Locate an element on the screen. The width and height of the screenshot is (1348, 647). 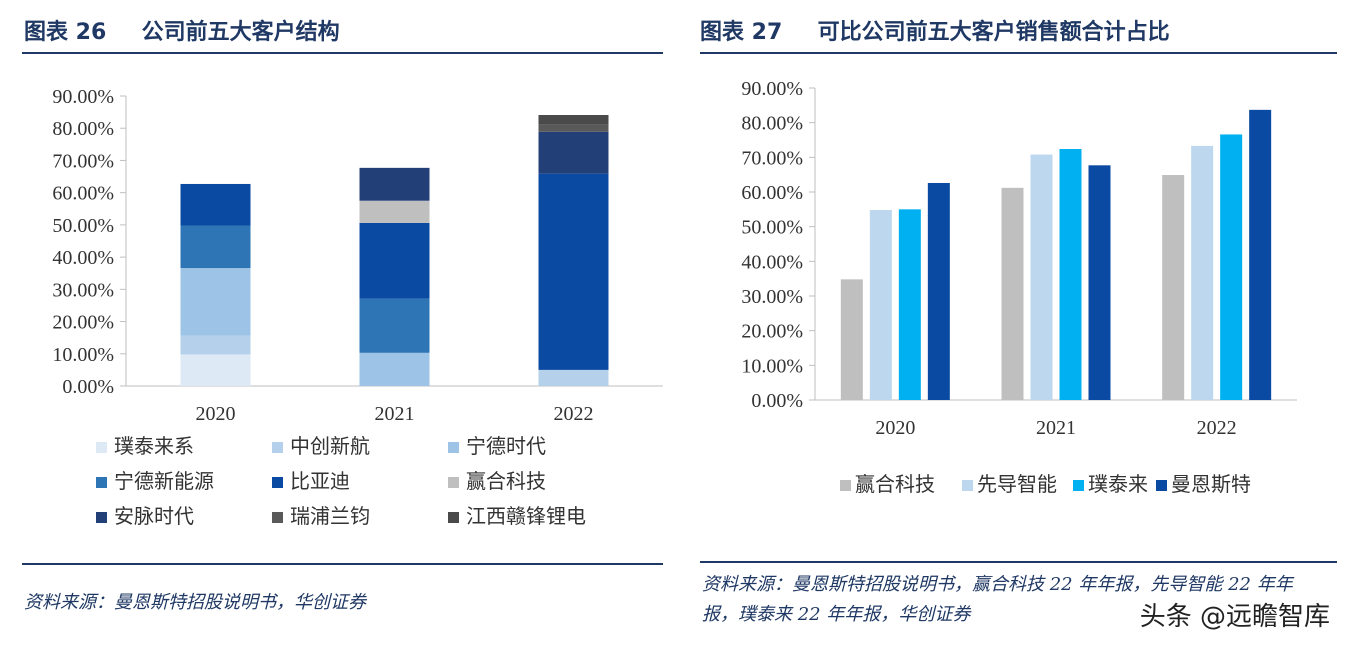
source-note: 资料来源：曼恩斯特招股说明书，华创证券 is located at coordinates (195, 602).